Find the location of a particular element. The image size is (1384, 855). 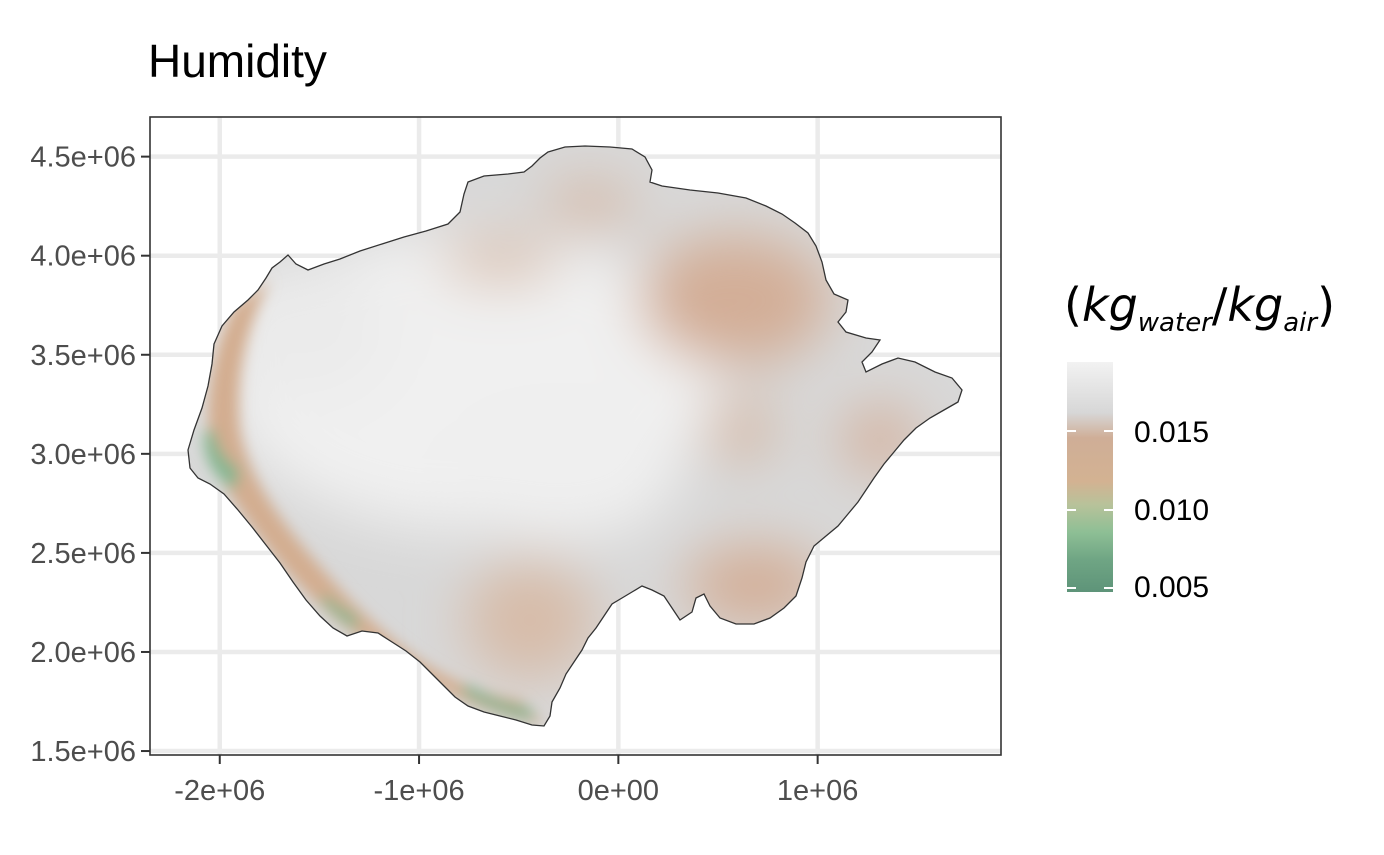

y-tick-label: 2.0e+06 is located at coordinates (83, 653).